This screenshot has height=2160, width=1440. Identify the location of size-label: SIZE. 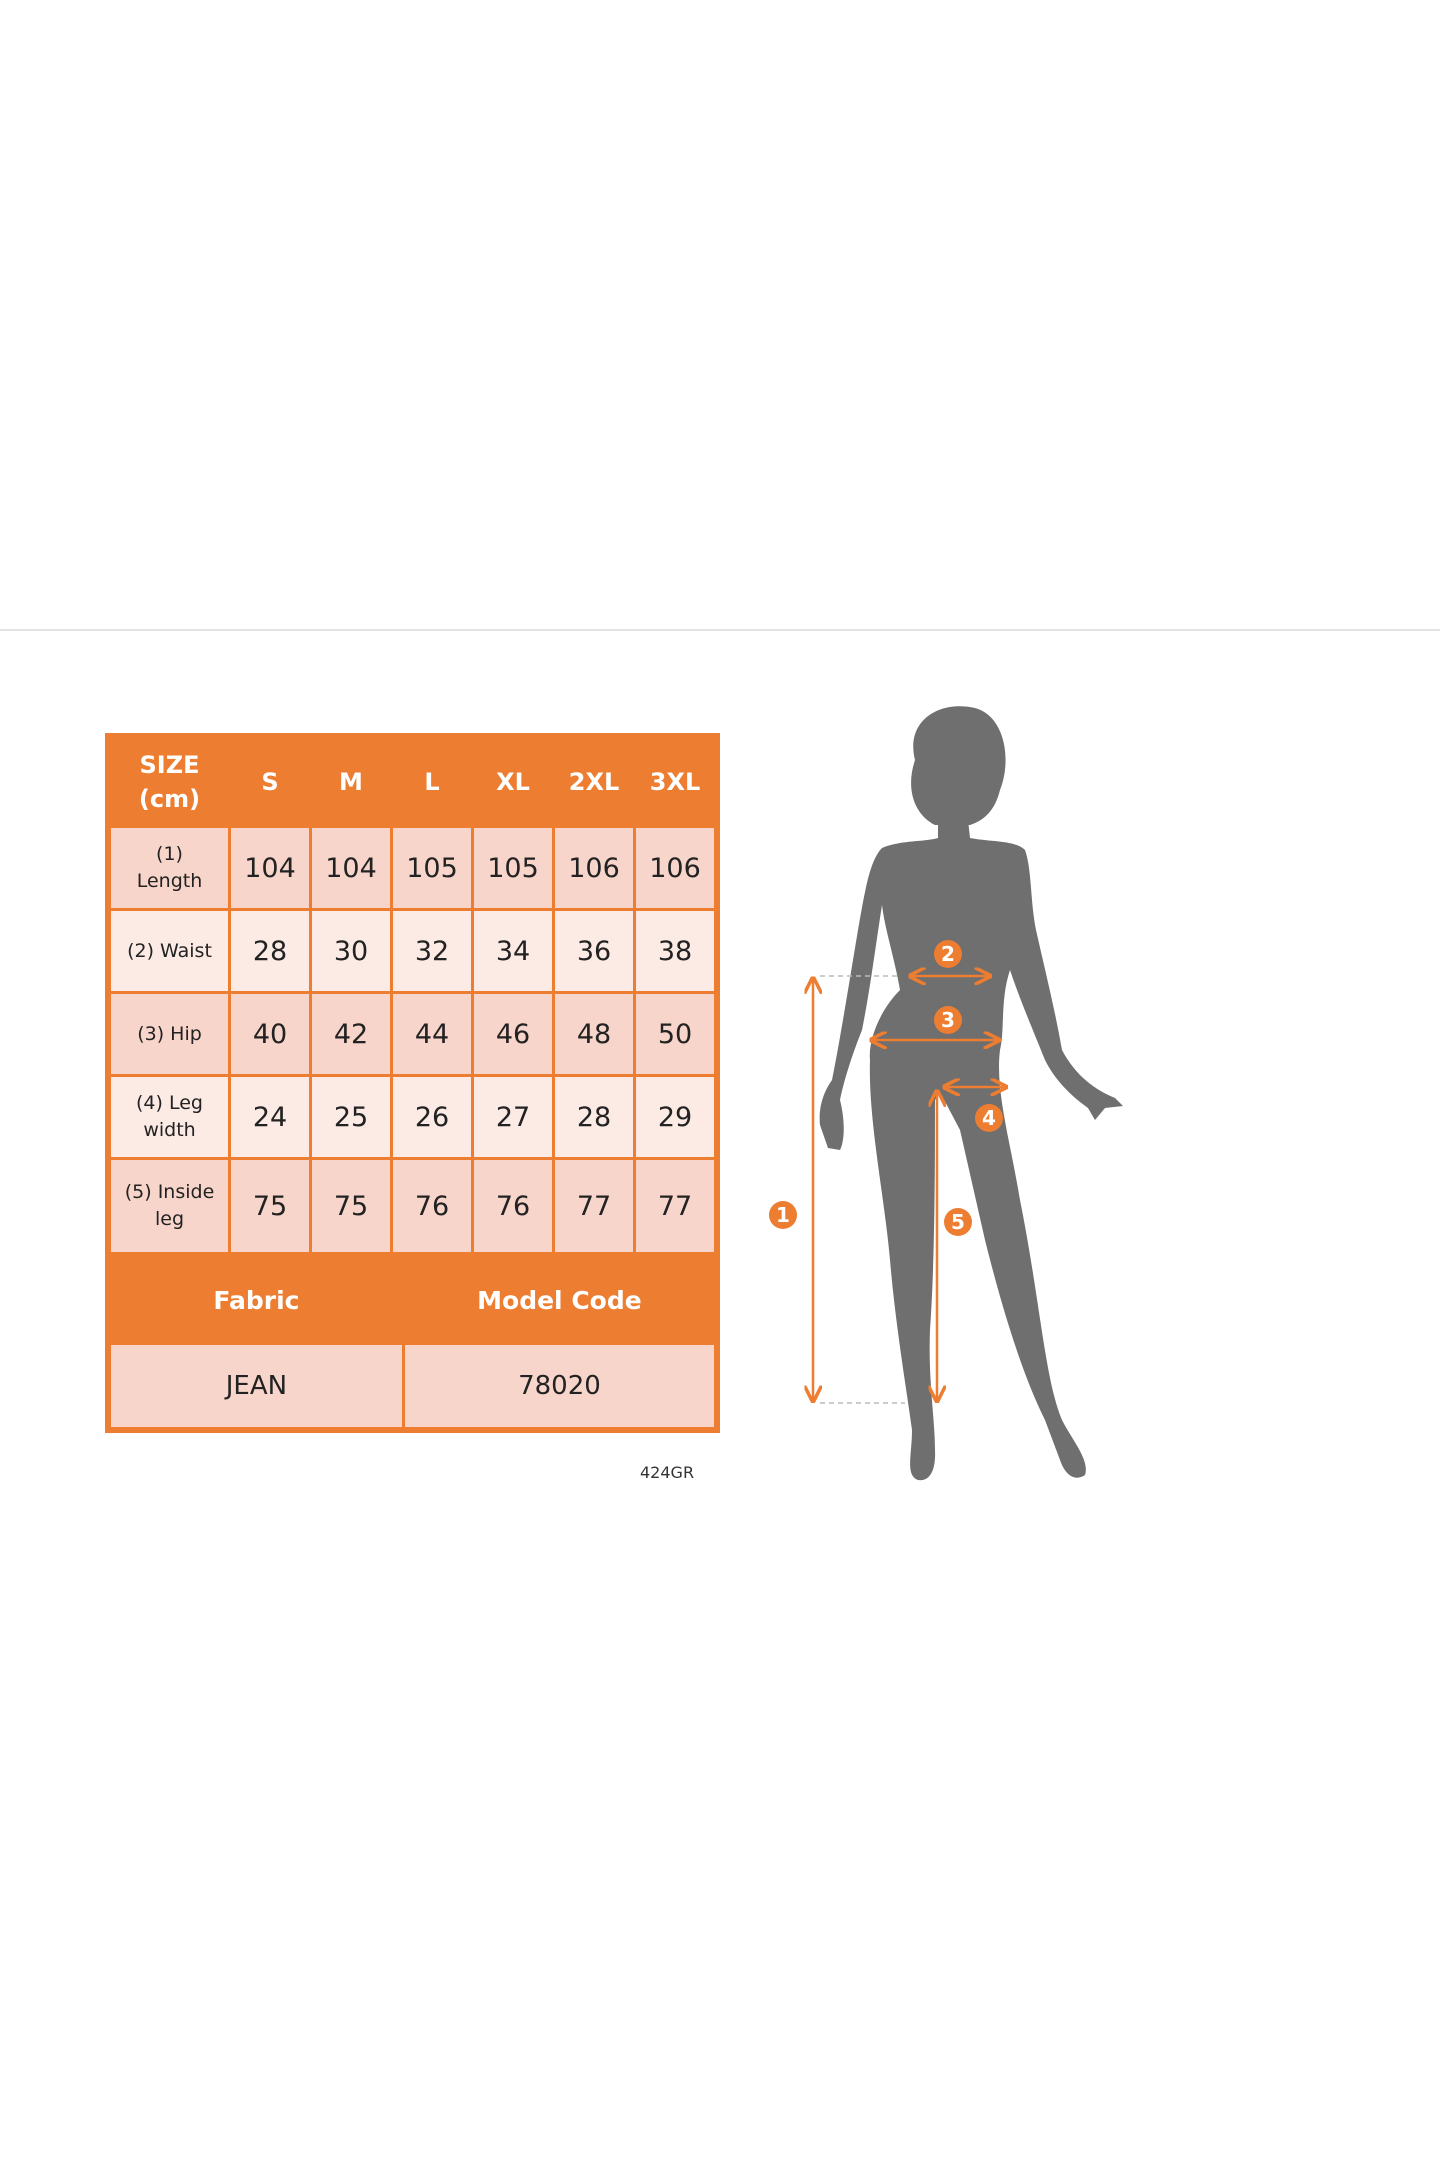
(169, 765).